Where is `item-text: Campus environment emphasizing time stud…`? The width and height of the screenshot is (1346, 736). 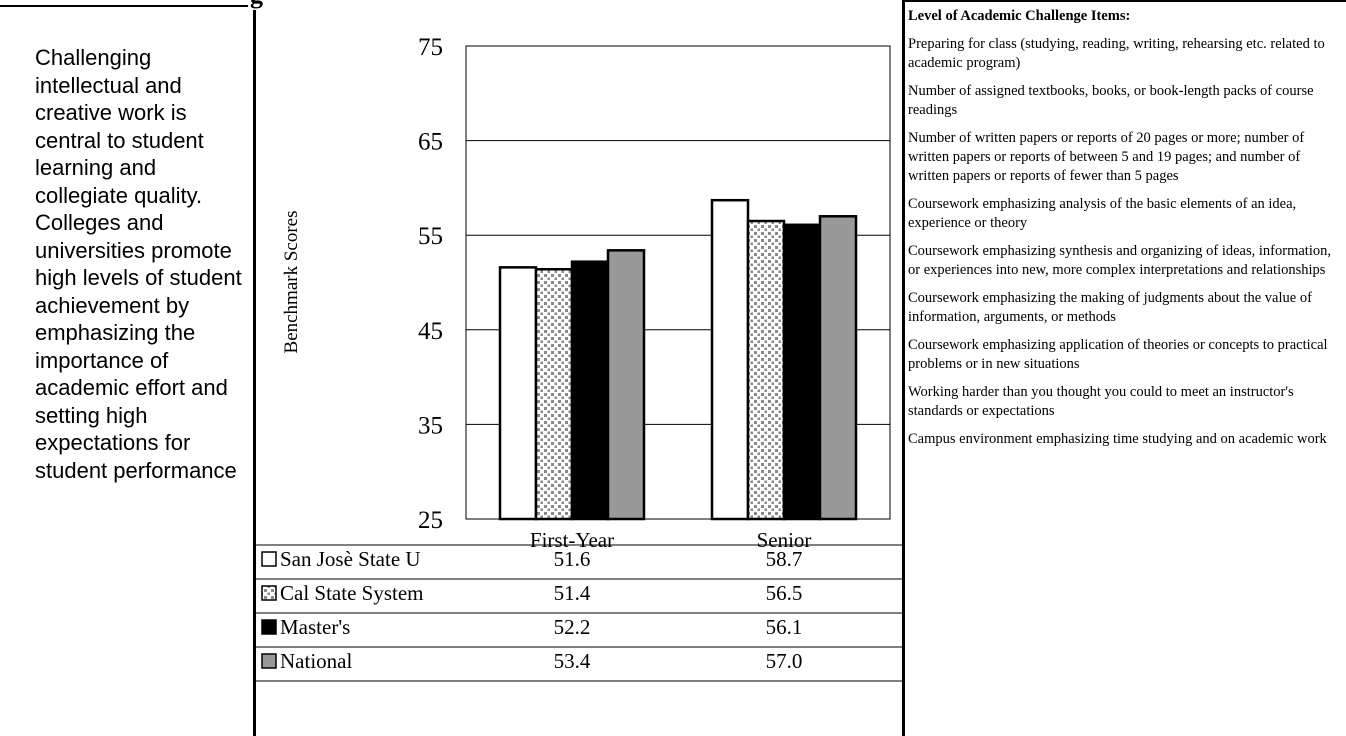
item-text: Campus environment emphasizing time stud… is located at coordinates (1117, 439).